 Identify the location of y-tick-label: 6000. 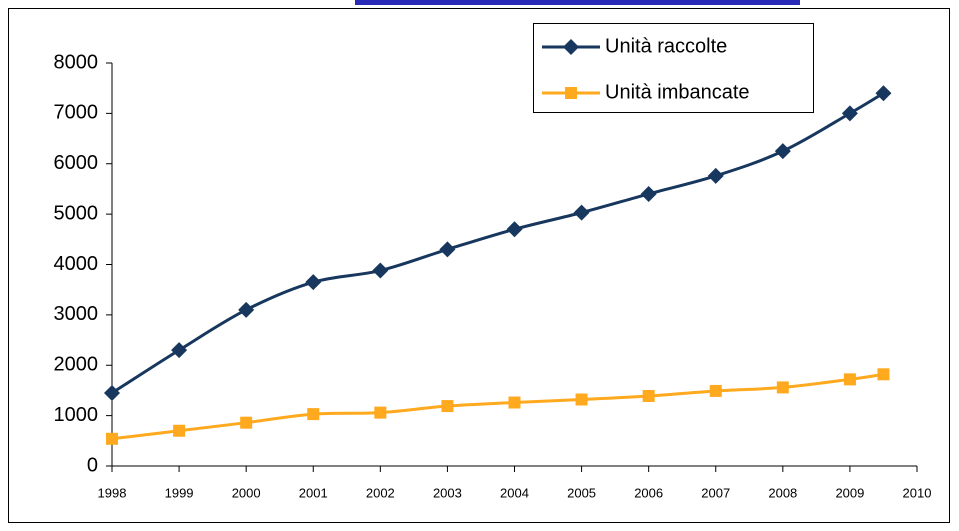
(76, 163).